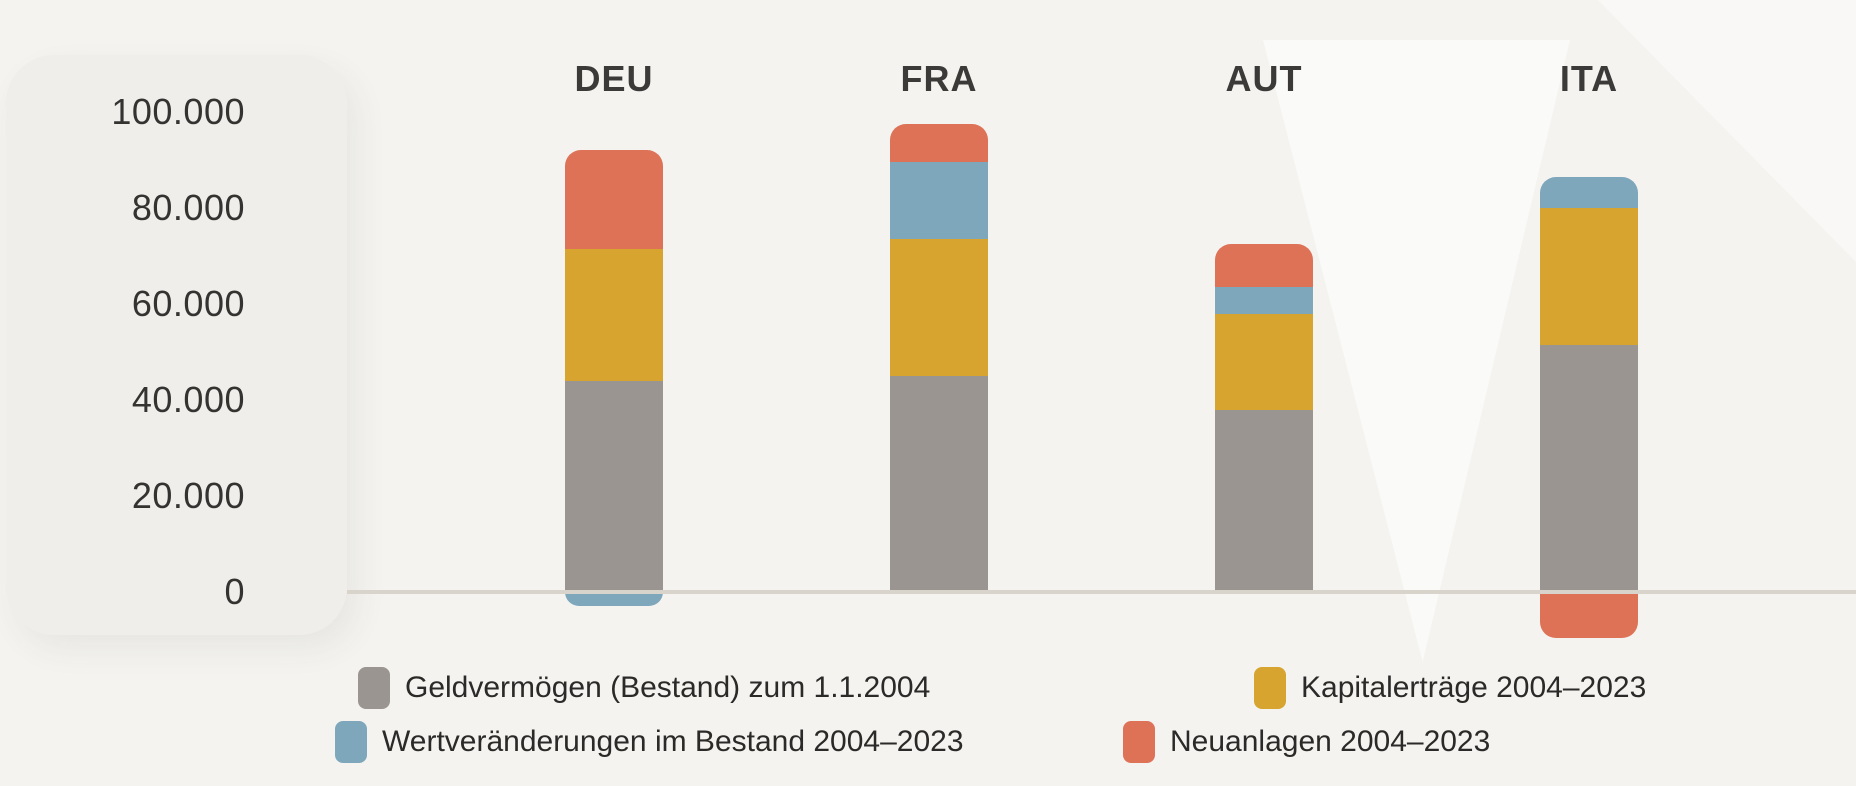  Describe the element at coordinates (188, 207) in the screenshot. I see `y-tick-label: 80.000` at that location.